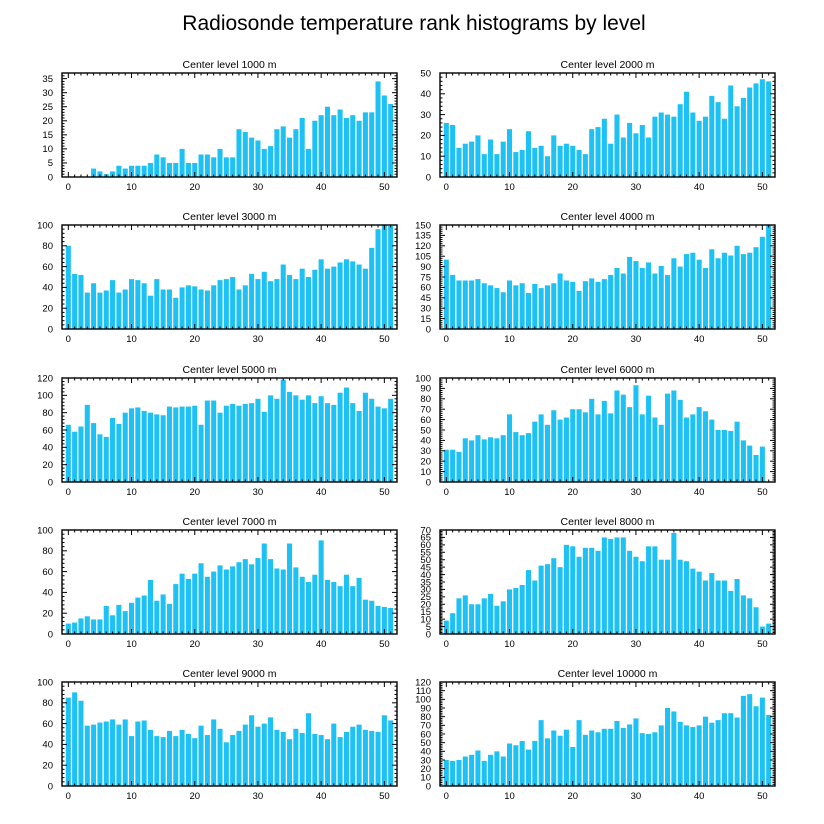 The image size is (824, 824). I want to click on y-tick-label: 50, so click(425, 430).